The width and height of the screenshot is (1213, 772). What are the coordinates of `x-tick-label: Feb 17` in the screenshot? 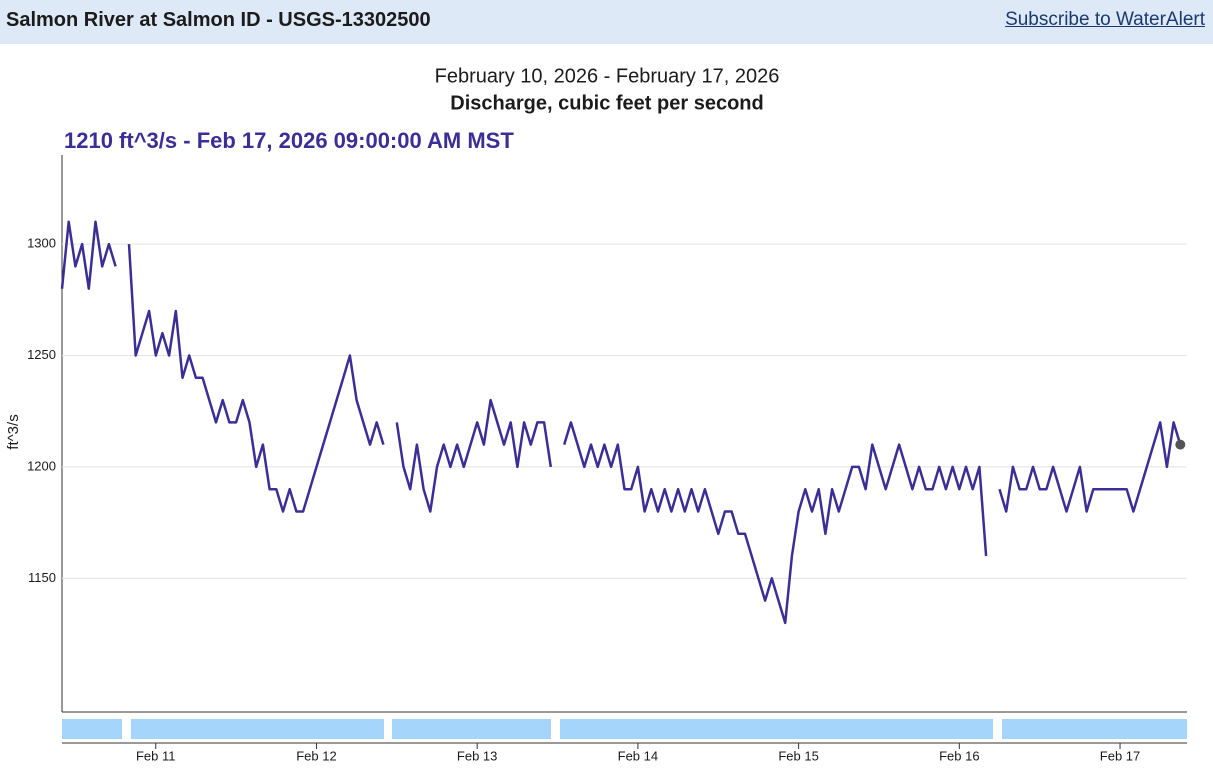 It's located at (1120, 755).